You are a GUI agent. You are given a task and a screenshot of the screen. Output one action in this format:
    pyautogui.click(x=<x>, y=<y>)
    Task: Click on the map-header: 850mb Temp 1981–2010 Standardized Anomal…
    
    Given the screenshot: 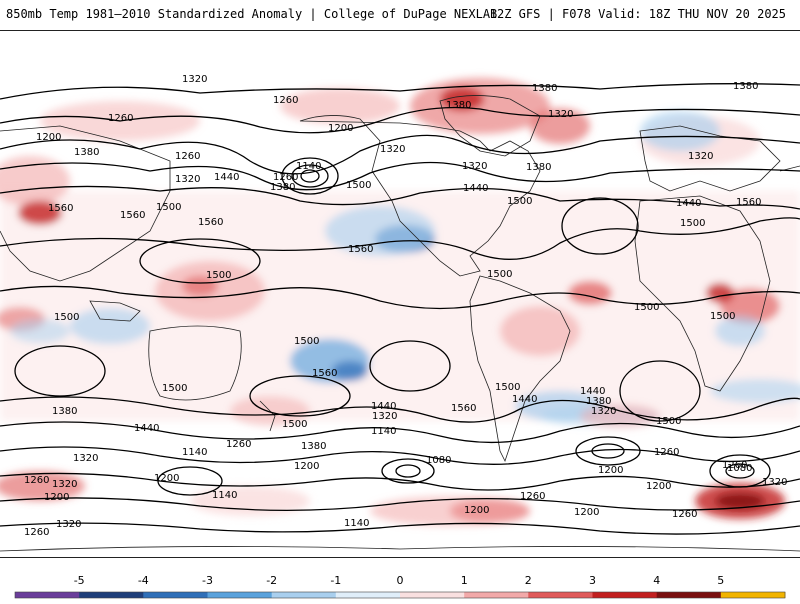 What is the action you would take?
    pyautogui.click(x=400, y=15)
    